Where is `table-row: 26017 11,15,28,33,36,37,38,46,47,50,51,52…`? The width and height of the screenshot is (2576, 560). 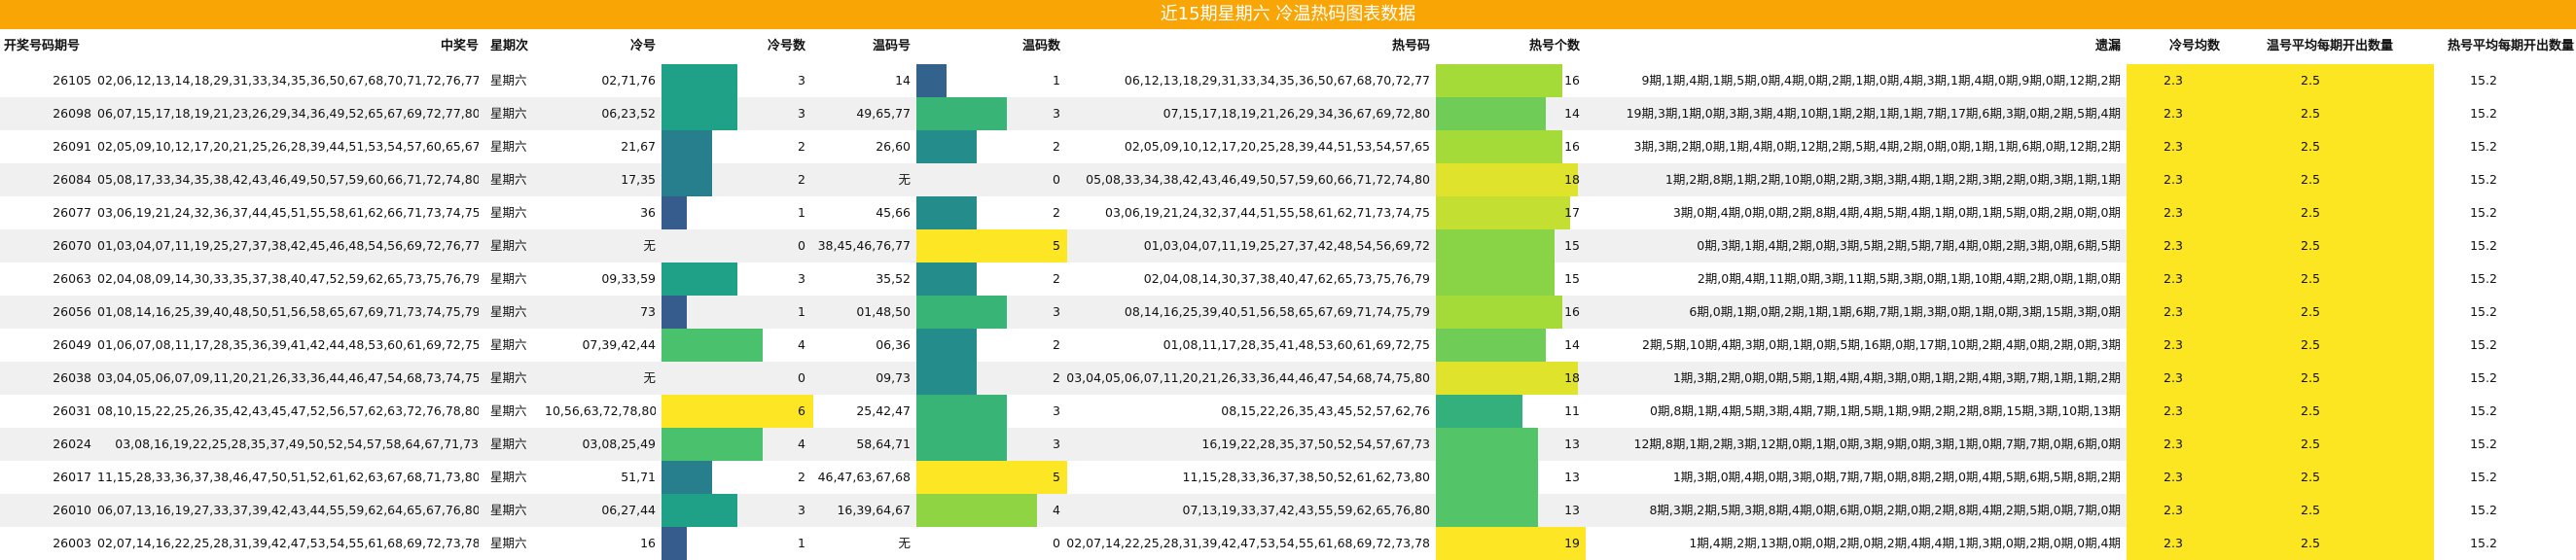
table-row: 26017 11,15,28,33,36,37,38,46,47,50,51,52… is located at coordinates (1288, 477).